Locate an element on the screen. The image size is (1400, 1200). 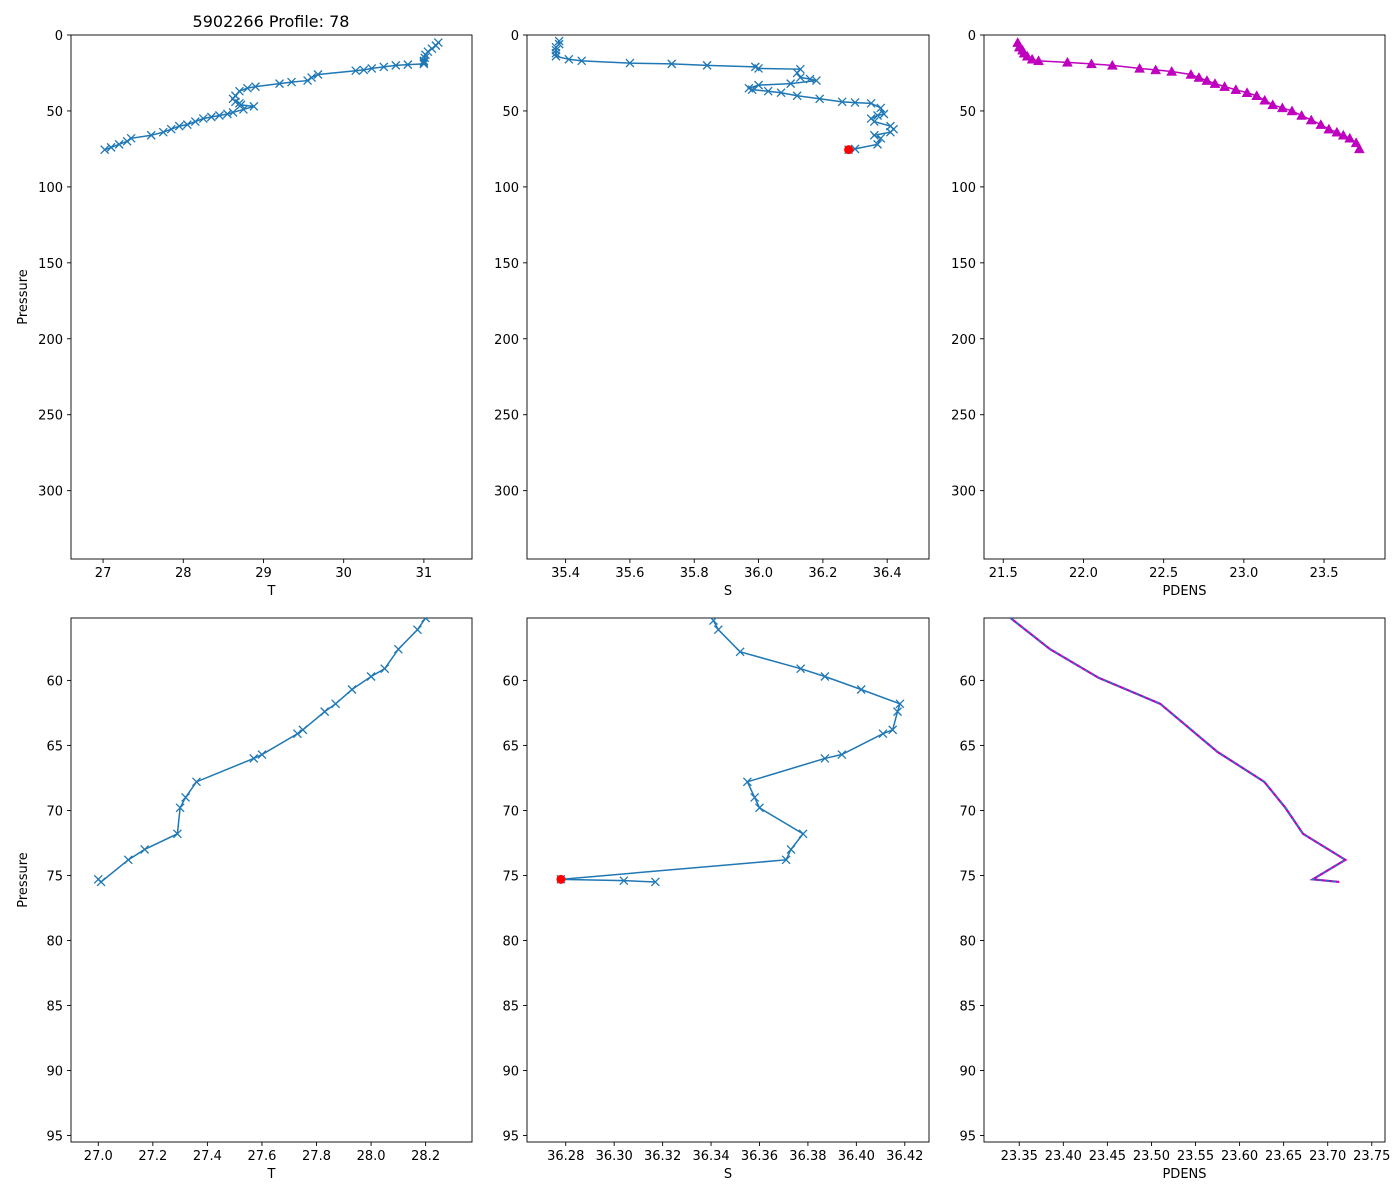
x-tick-label: 23.0 is located at coordinates (1243, 573).